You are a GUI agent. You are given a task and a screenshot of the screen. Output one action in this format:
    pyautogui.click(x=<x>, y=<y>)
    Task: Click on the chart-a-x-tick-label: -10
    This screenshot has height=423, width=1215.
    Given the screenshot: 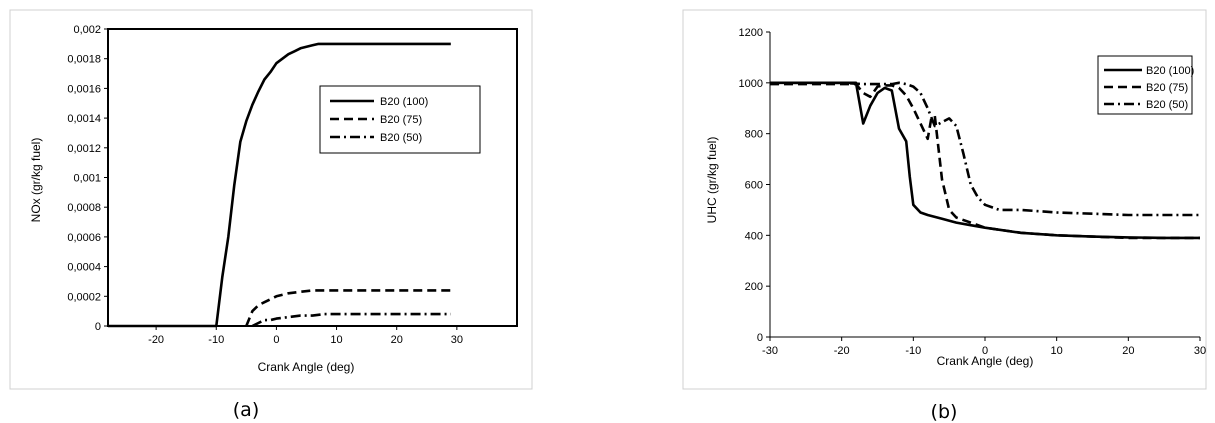 What is the action you would take?
    pyautogui.click(x=216, y=340)
    